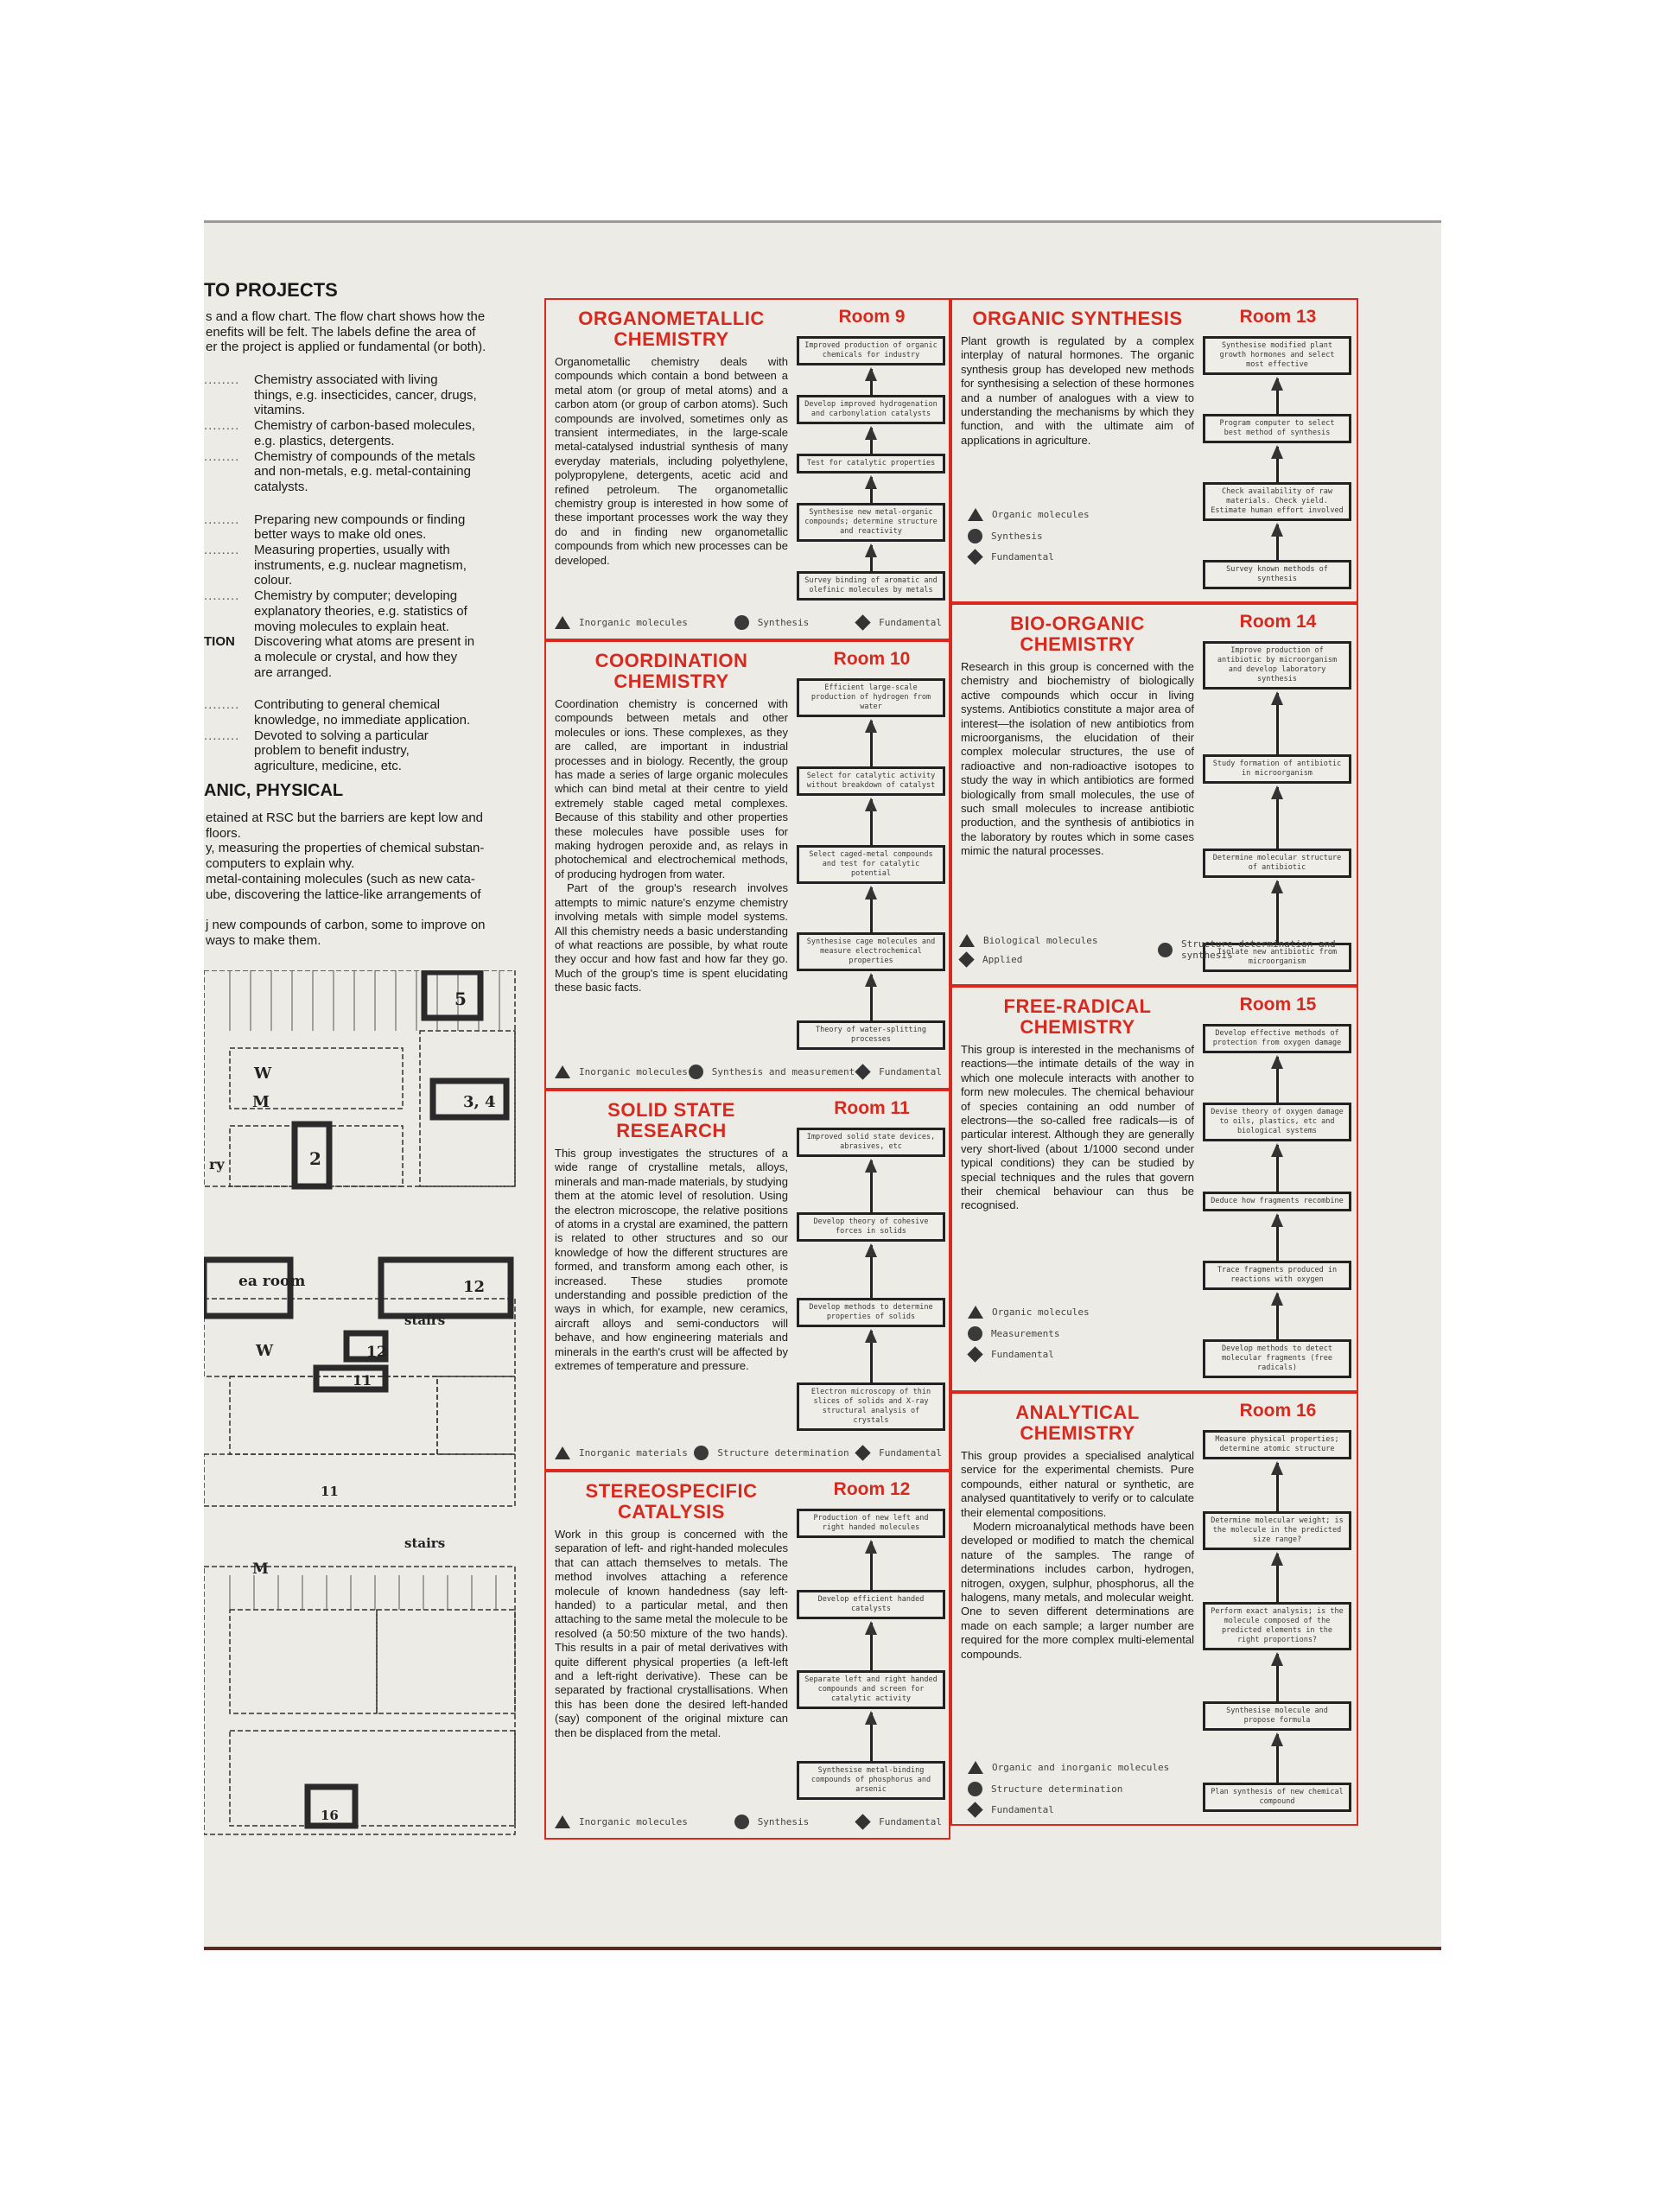 This screenshot has height=2212, width=1659. I want to click on definition-line: Chemistry by computer; developing, so click(356, 596).